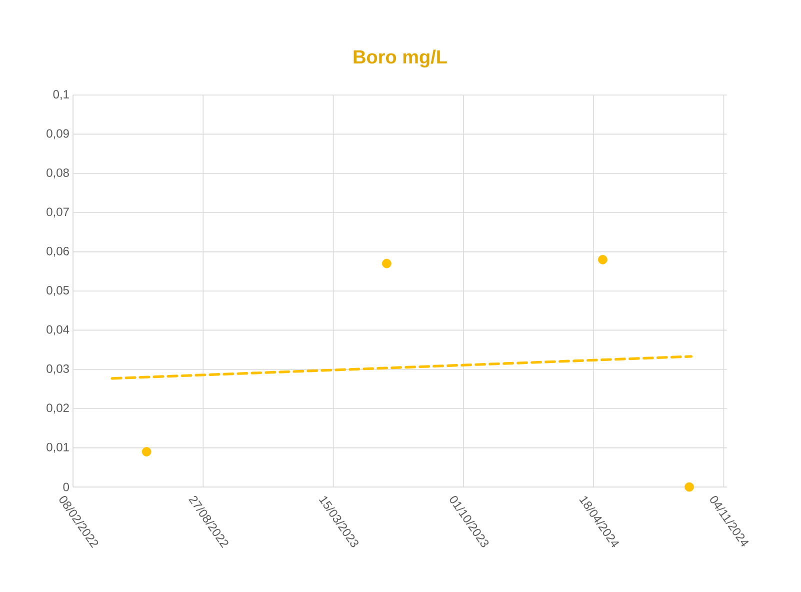  What do you see at coordinates (57, 251) in the screenshot?
I see `y-tick-label: 0,06` at bounding box center [57, 251].